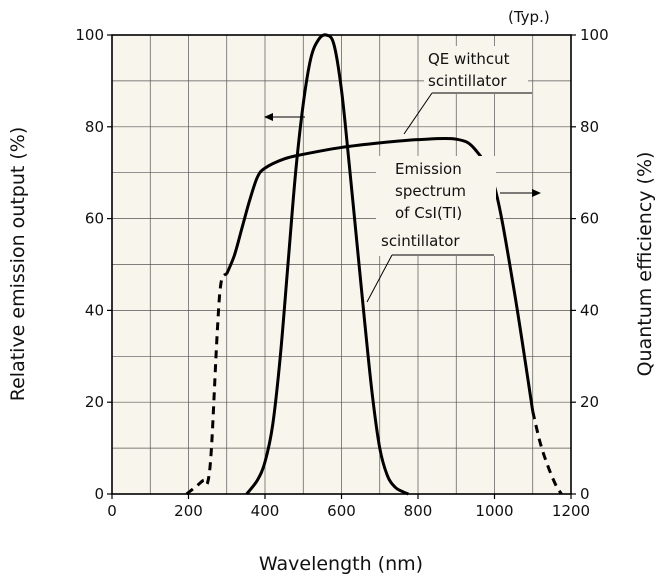 The width and height of the screenshot is (662, 585). What do you see at coordinates (94, 127) in the screenshot?
I see `y-tick-label-left: 80` at bounding box center [94, 127].